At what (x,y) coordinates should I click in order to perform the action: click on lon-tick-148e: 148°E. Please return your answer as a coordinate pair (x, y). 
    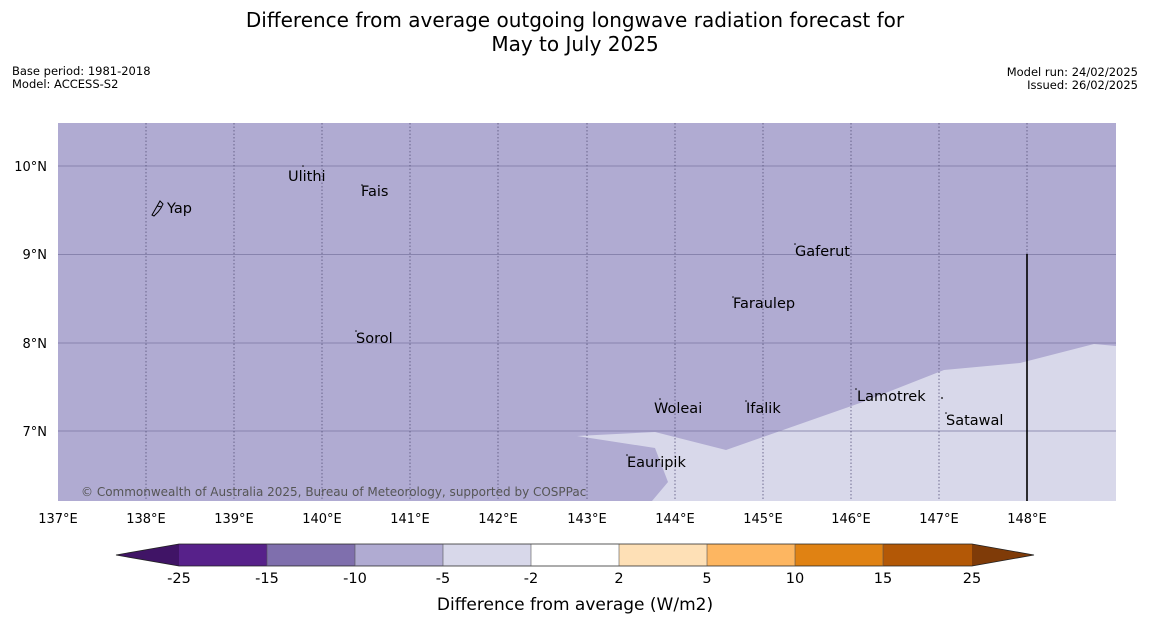
    Looking at the image, I should click on (1027, 519).